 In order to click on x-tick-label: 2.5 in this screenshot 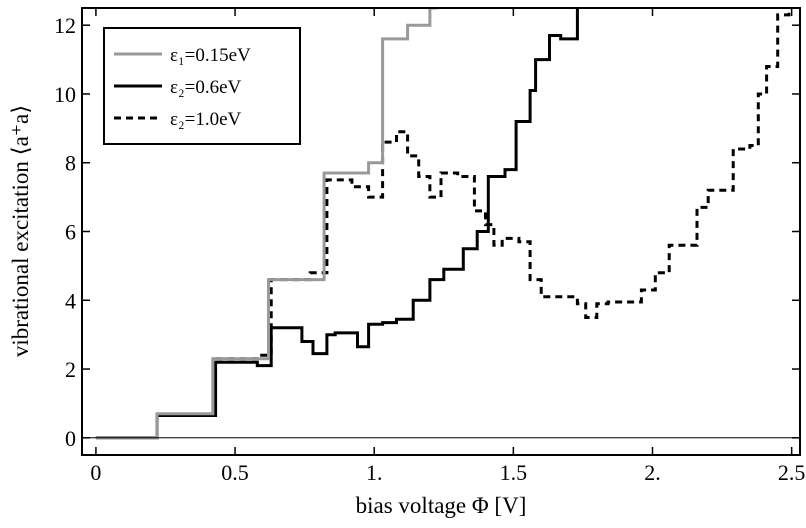, I will do `click(792, 472)`.